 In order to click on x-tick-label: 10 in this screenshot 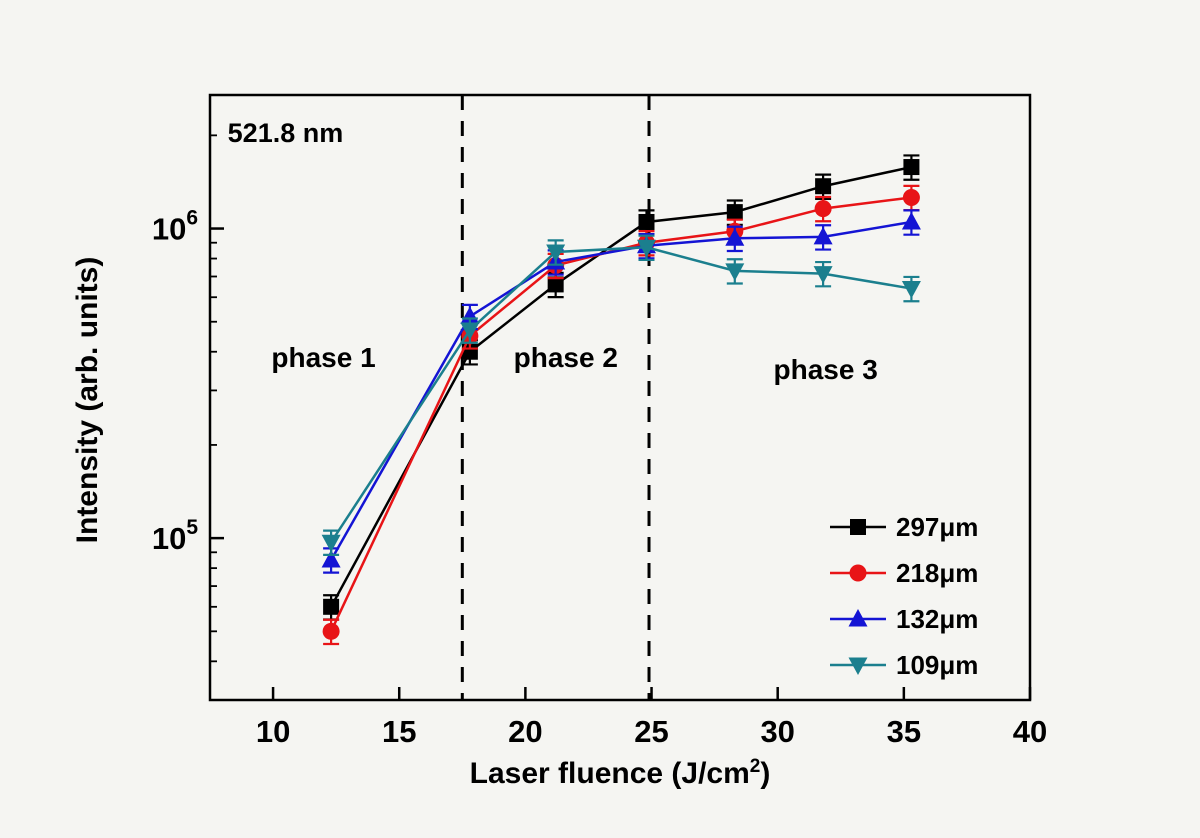, I will do `click(273, 731)`.